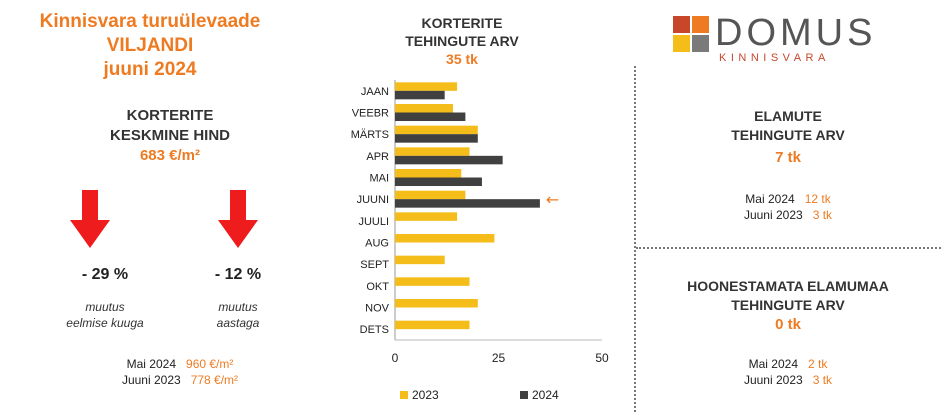  Describe the element at coordinates (180, 364) in the screenshot. I see `comparison-row: Mai 2024 960 €/m²` at that location.